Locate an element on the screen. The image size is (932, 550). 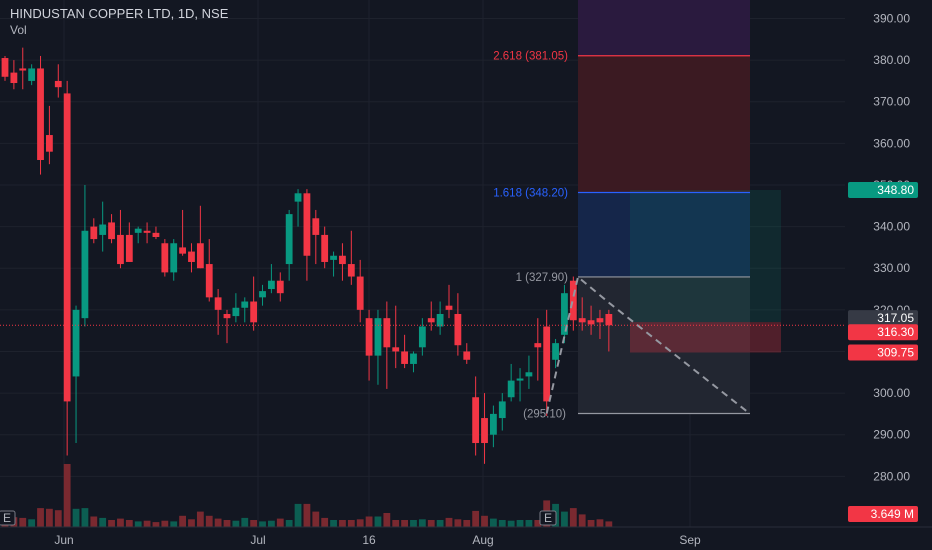
symbol-title: HINDUSTAN COPPER LTD, 1D, NSE is located at coordinates (119, 13).